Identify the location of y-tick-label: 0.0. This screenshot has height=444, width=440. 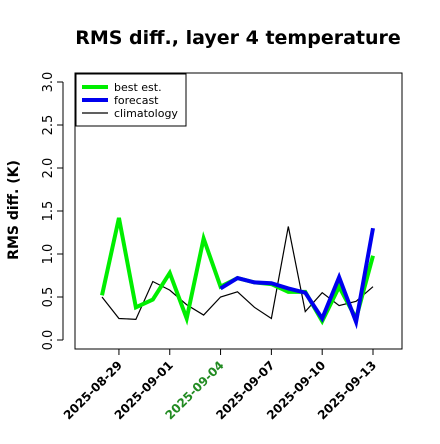
(48, 340).